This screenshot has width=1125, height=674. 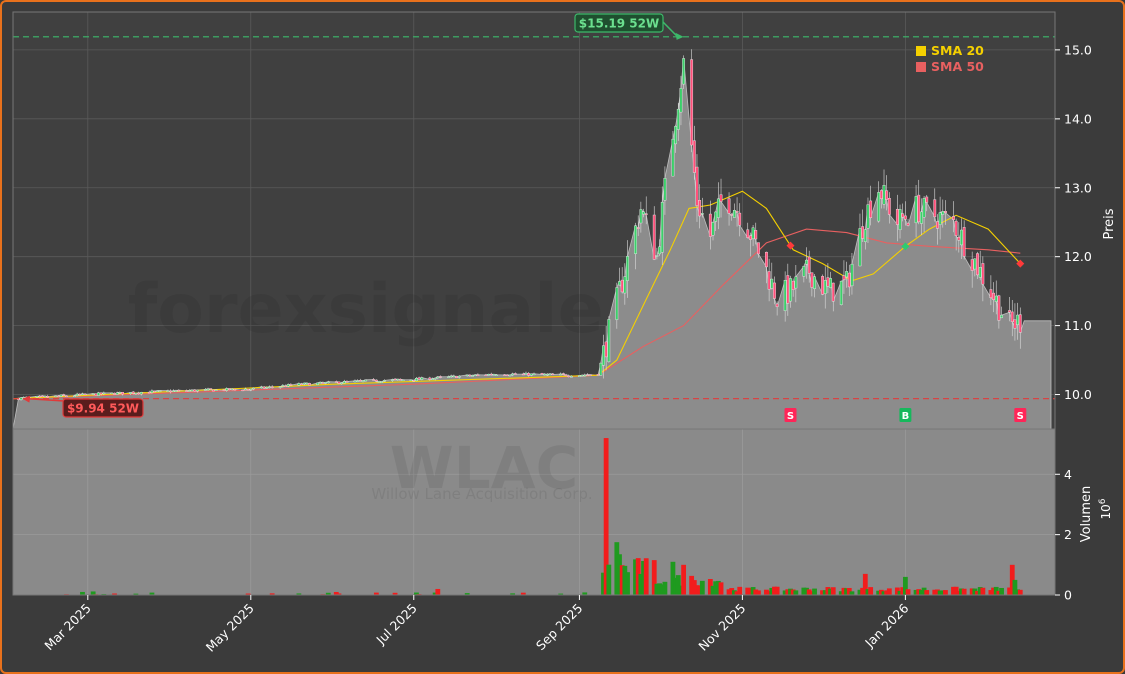 What do you see at coordinates (721, 627) in the screenshot?
I see `x-tick-label: Nov 2025` at bounding box center [721, 627].